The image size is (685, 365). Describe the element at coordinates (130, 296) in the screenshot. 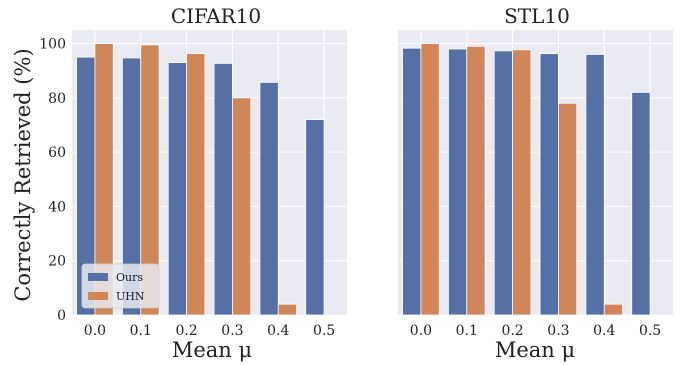

I see `legend-label-uhn: UHN` at that location.